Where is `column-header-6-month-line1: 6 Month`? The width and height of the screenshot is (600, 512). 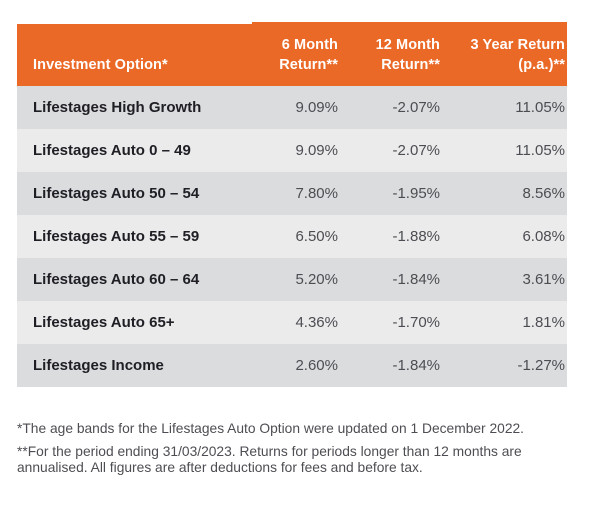 column-header-6-month-line1: 6 Month is located at coordinates (309, 45).